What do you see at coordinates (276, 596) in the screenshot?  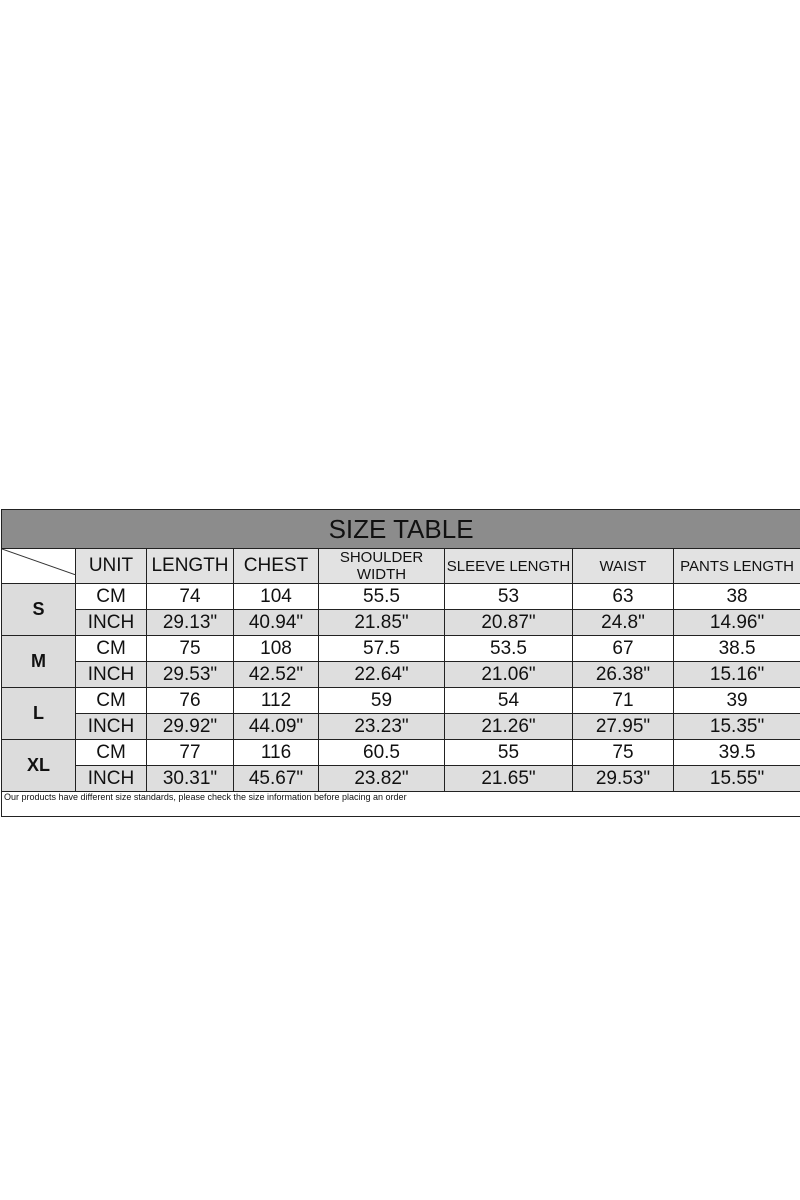 I see `value-cell: 104` at bounding box center [276, 596].